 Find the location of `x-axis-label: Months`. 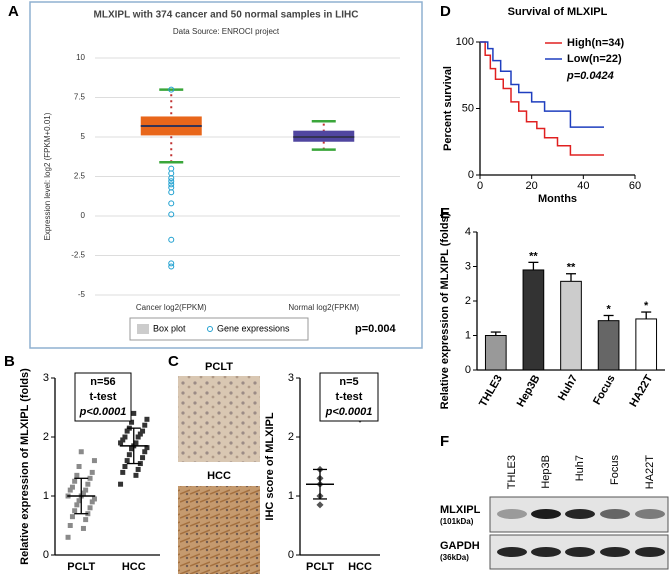

x-axis-label: Months is located at coordinates (557, 199).